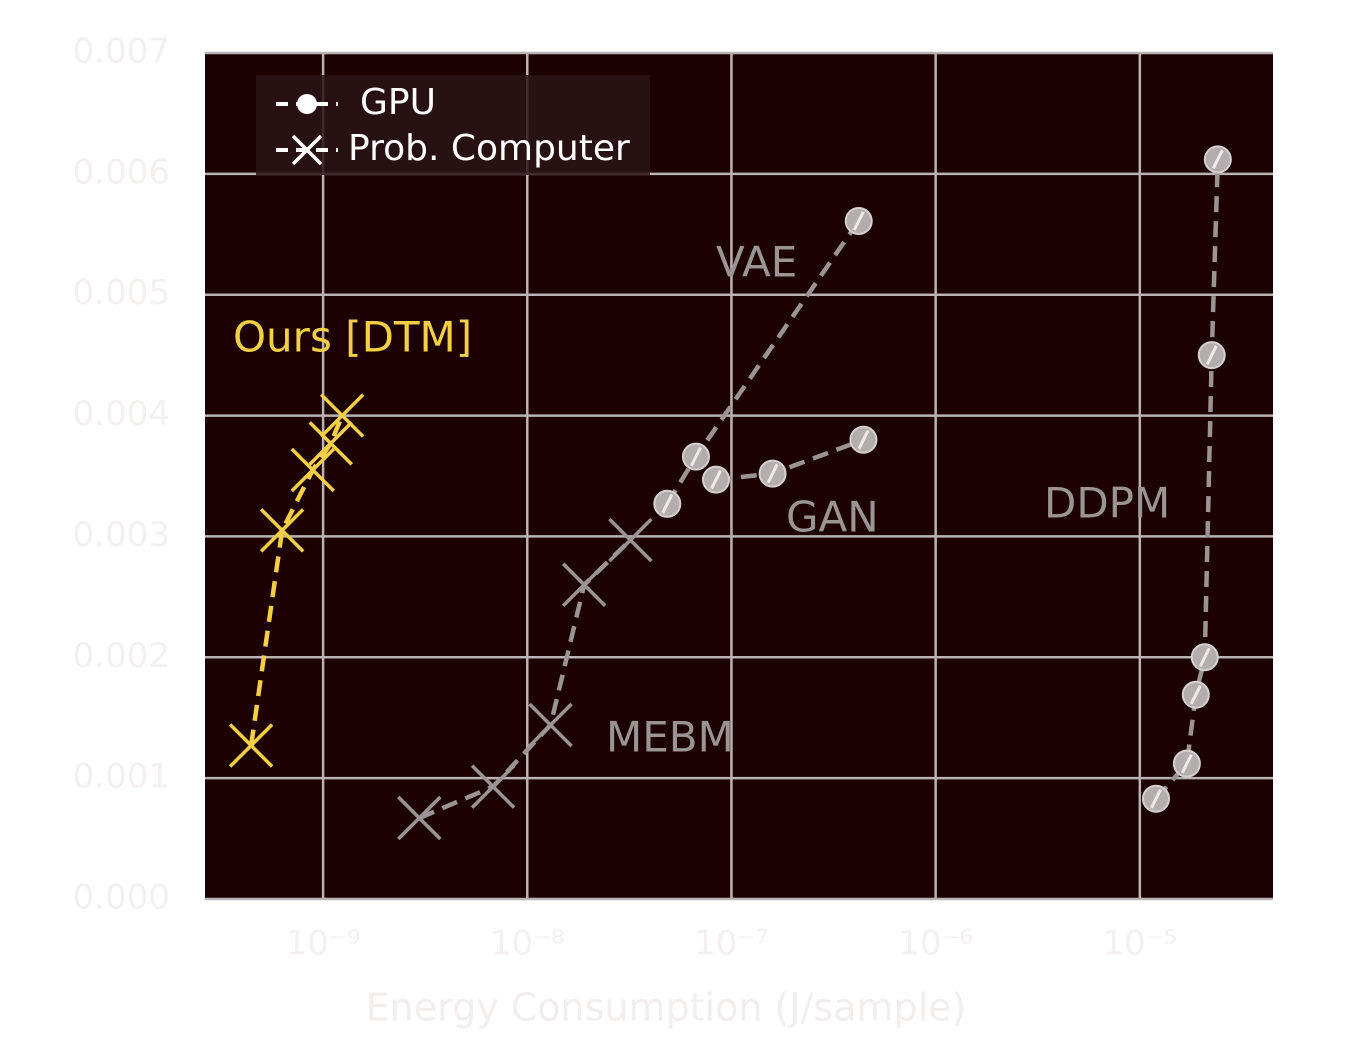 Image resolution: width=1359 pixels, height=1061 pixels. What do you see at coordinates (121, 293) in the screenshot?
I see `y-tick-label: 0.005` at bounding box center [121, 293].